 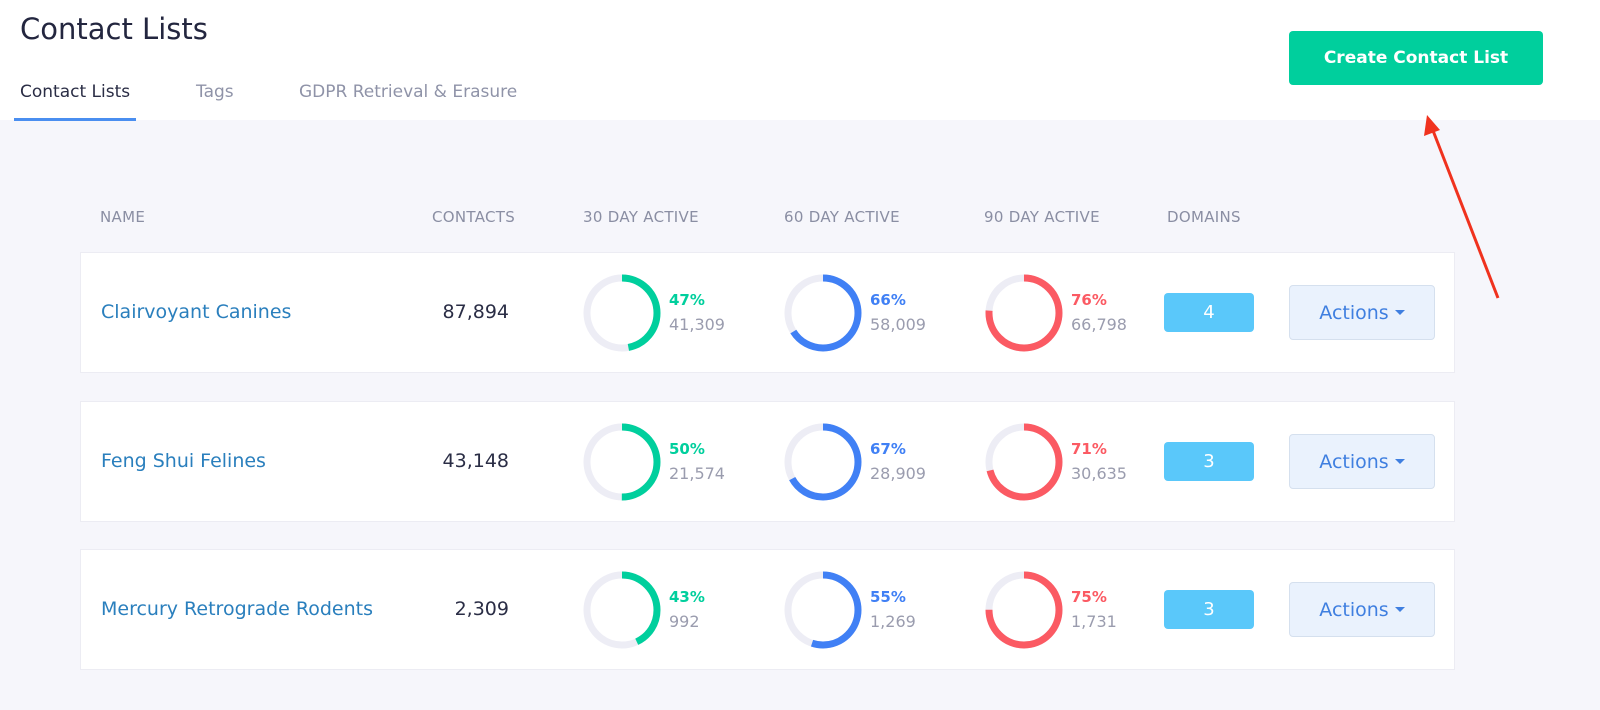 I want to click on contacts-count: 2,309, so click(x=481, y=609).